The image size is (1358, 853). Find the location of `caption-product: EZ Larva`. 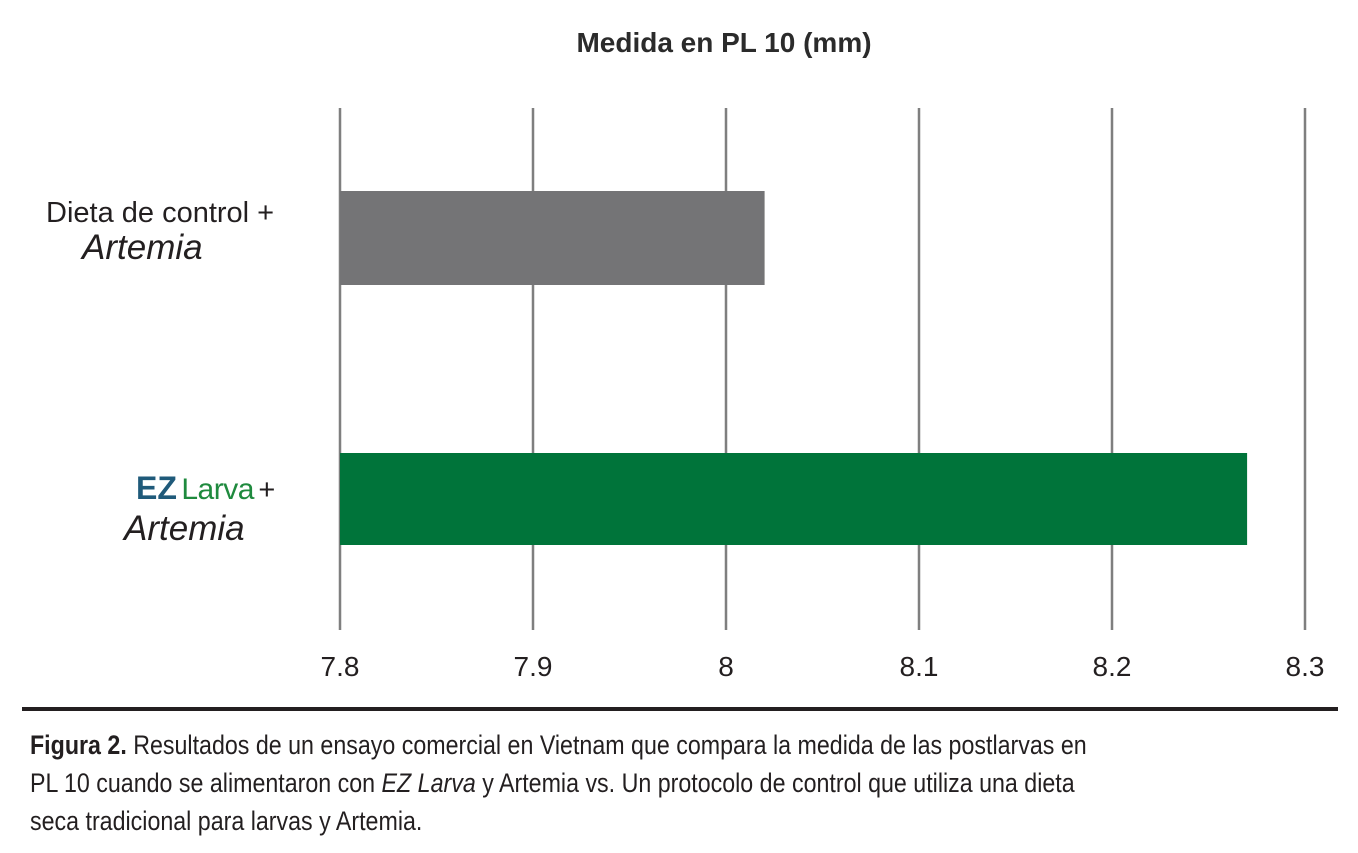

caption-product: EZ Larva is located at coordinates (428, 783).